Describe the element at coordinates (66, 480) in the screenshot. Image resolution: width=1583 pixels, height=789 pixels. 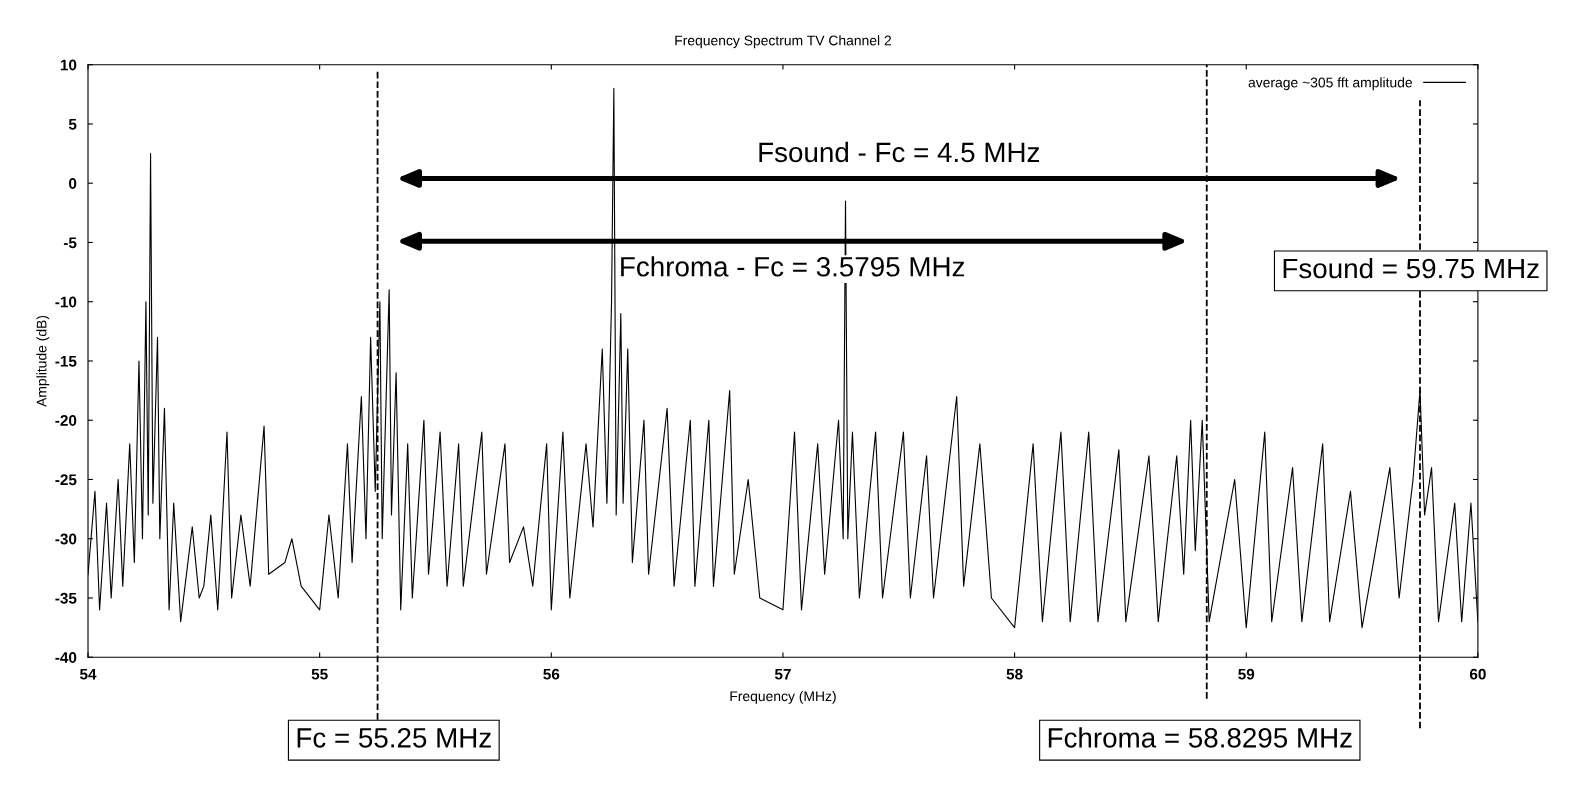
I see `y-tick-label: -25` at that location.